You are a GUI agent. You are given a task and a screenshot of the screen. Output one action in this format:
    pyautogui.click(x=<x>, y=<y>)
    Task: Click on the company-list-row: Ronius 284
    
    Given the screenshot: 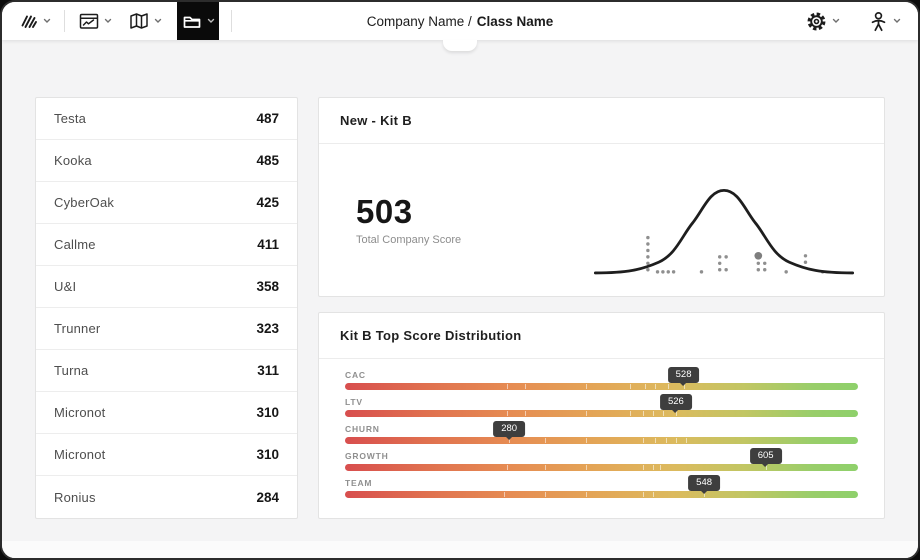 What is the action you would take?
    pyautogui.click(x=166, y=497)
    